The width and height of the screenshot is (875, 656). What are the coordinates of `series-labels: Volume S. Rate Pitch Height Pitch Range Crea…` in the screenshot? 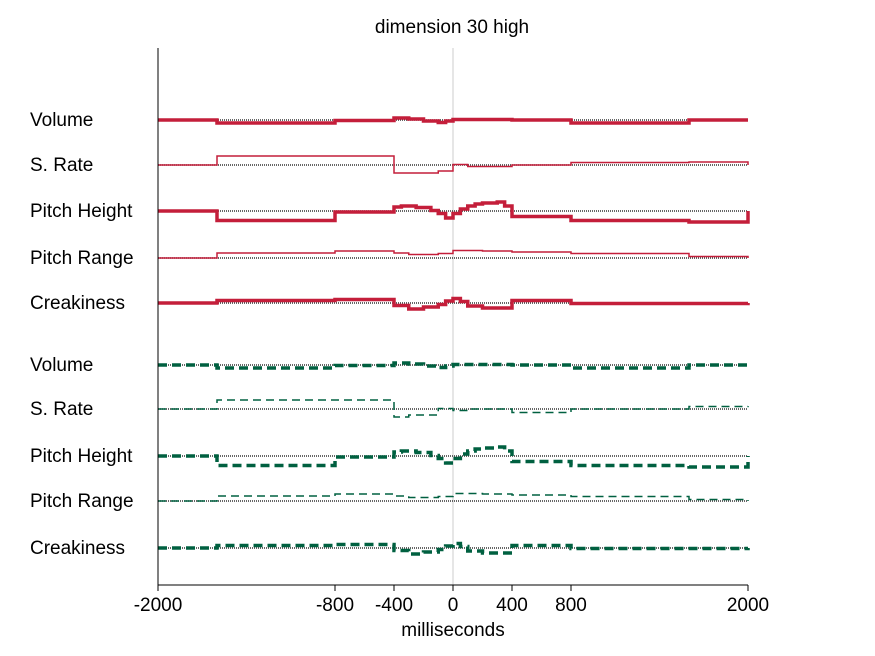 It's located at (82, 334).